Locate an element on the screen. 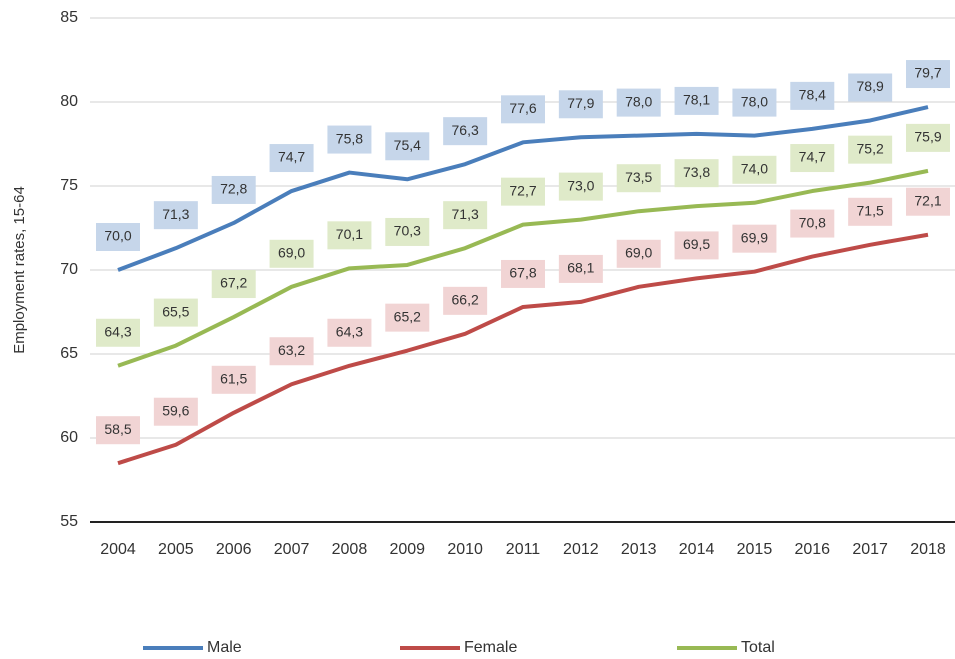 The image size is (955, 659). data-label: 65,2 is located at coordinates (407, 316).